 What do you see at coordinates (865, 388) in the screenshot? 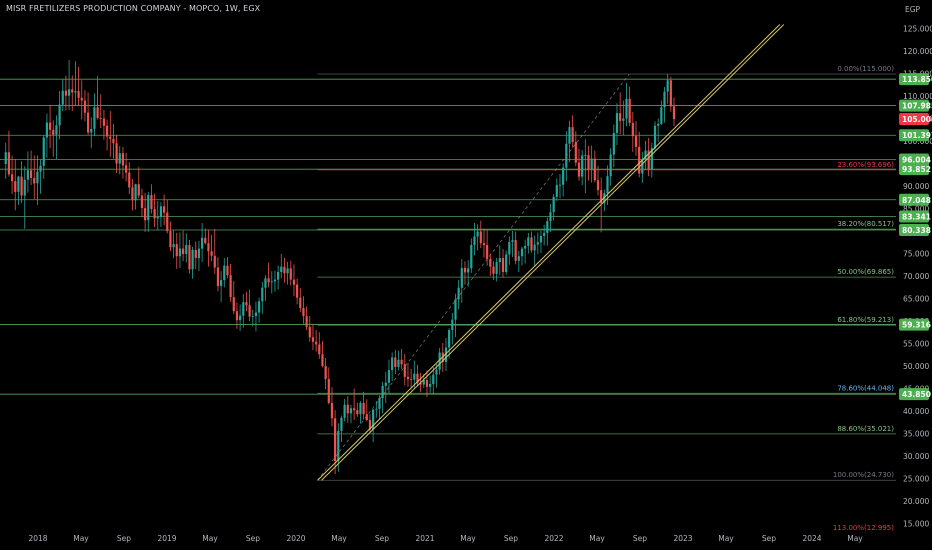
I see `fib-level-label: 78.60%(44.048)` at bounding box center [865, 388].